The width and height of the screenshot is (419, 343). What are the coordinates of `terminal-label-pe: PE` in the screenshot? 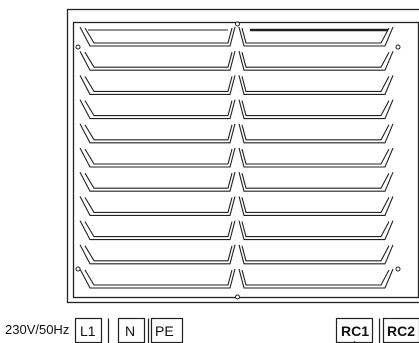 It's located at (164, 331).